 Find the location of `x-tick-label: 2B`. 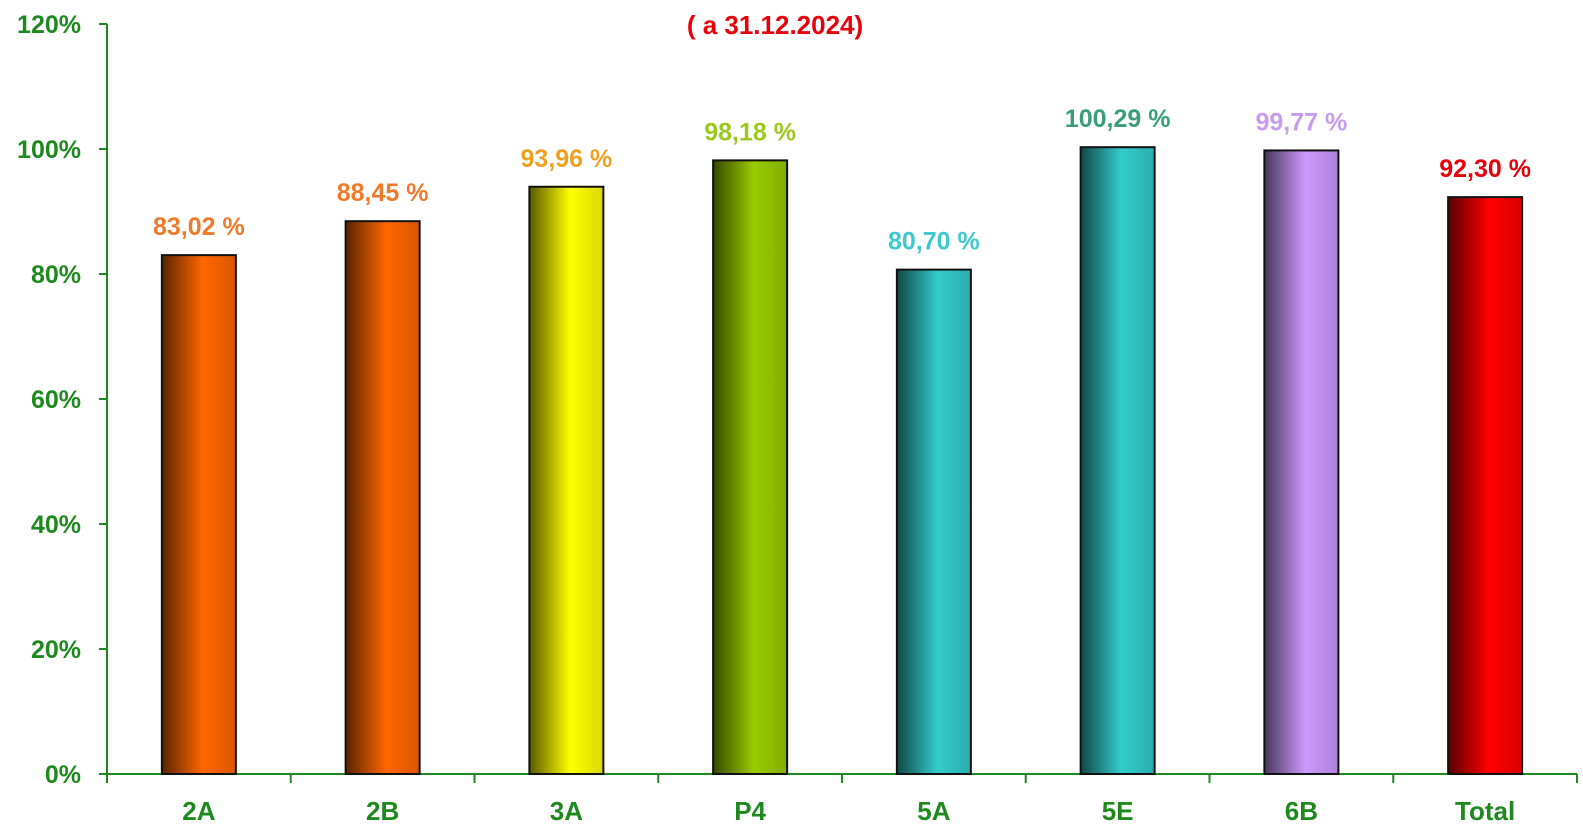

x-tick-label: 2B is located at coordinates (382, 811).